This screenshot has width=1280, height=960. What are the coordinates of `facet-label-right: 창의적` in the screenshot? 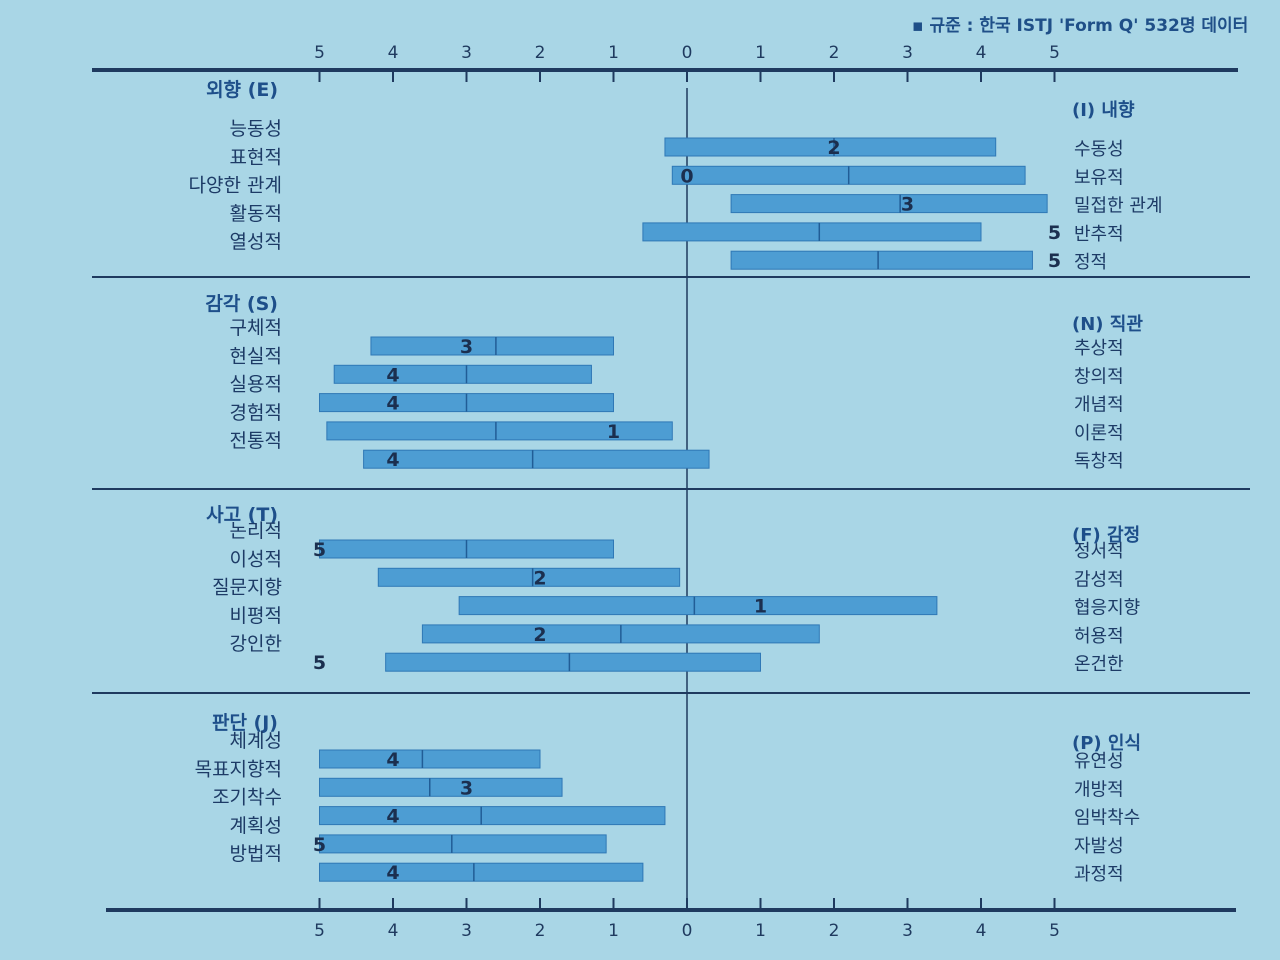 It's located at (1099, 376).